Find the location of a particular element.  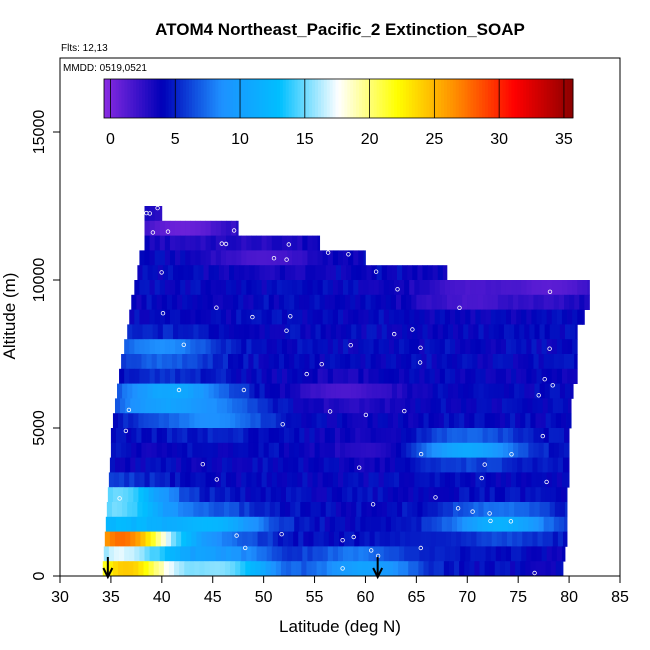

dates-label: MMDD: 0519,0521 is located at coordinates (105, 68).